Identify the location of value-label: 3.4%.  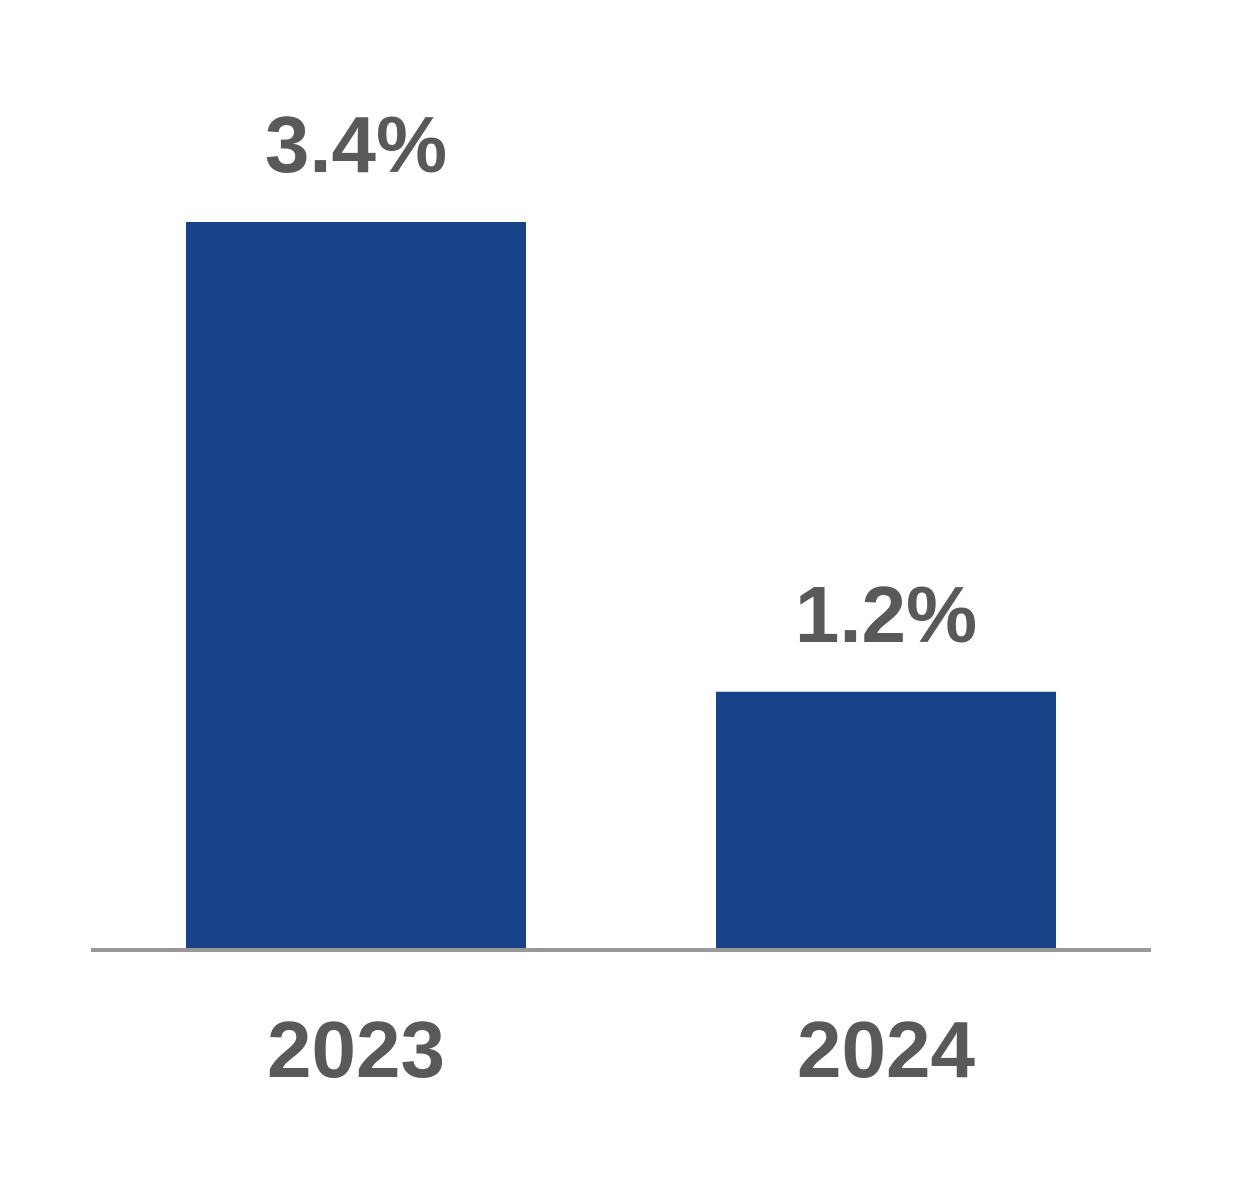
(356, 144).